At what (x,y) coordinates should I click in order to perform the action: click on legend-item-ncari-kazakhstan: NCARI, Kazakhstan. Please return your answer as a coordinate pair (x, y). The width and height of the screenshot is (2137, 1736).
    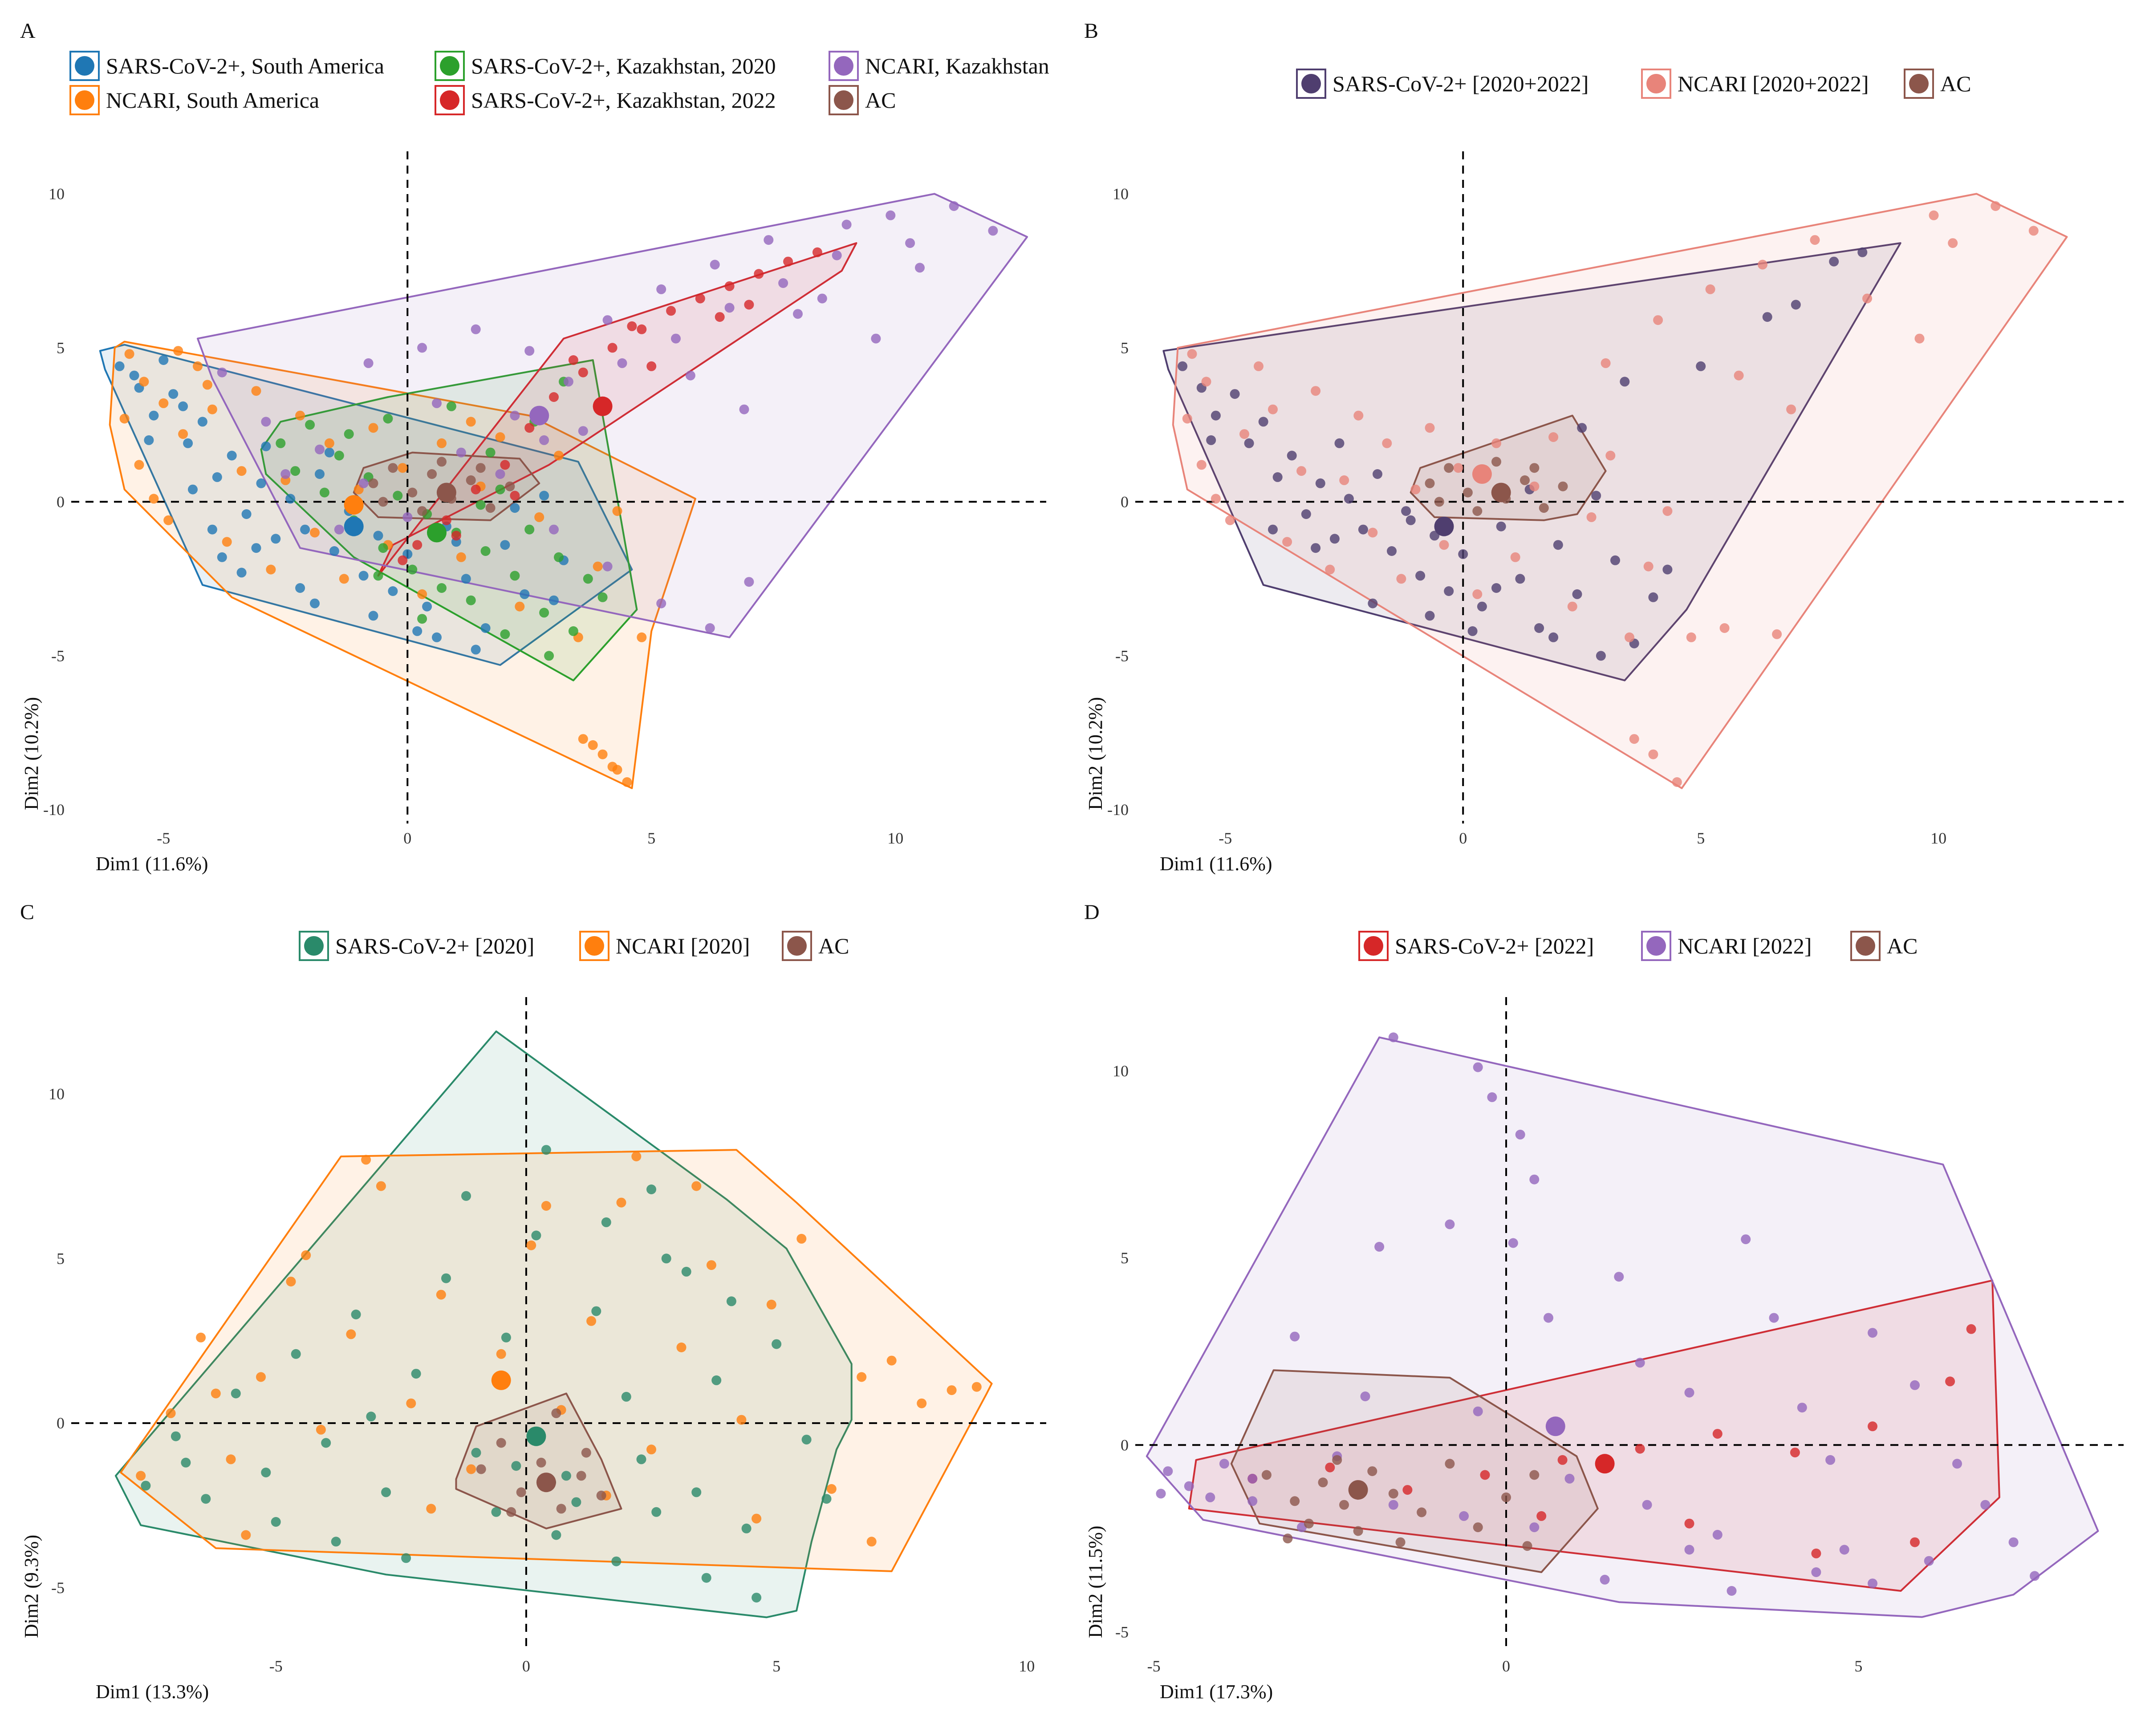
    Looking at the image, I should click on (939, 66).